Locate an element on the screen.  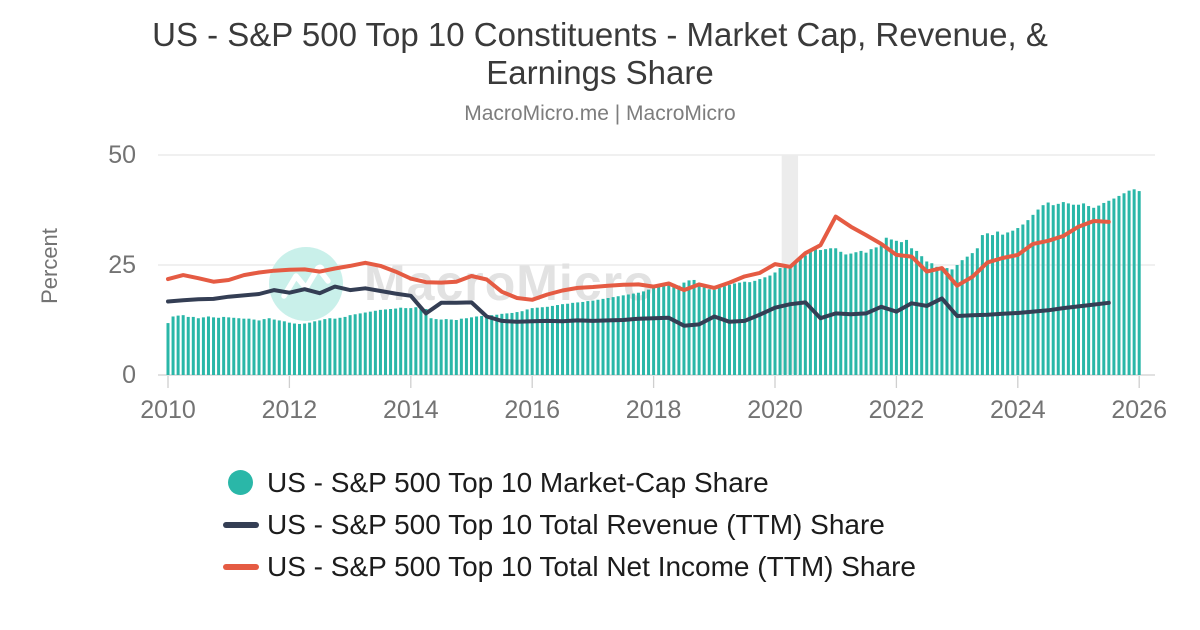
legend-item-market-cap-share: US - S&P 500 Top 10 Market-Cap Share is located at coordinates (569, 482).